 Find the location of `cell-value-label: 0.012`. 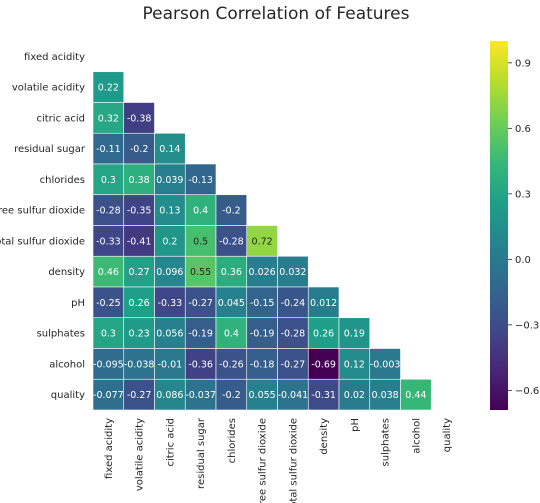

cell-value-label: 0.012 is located at coordinates (323, 303).